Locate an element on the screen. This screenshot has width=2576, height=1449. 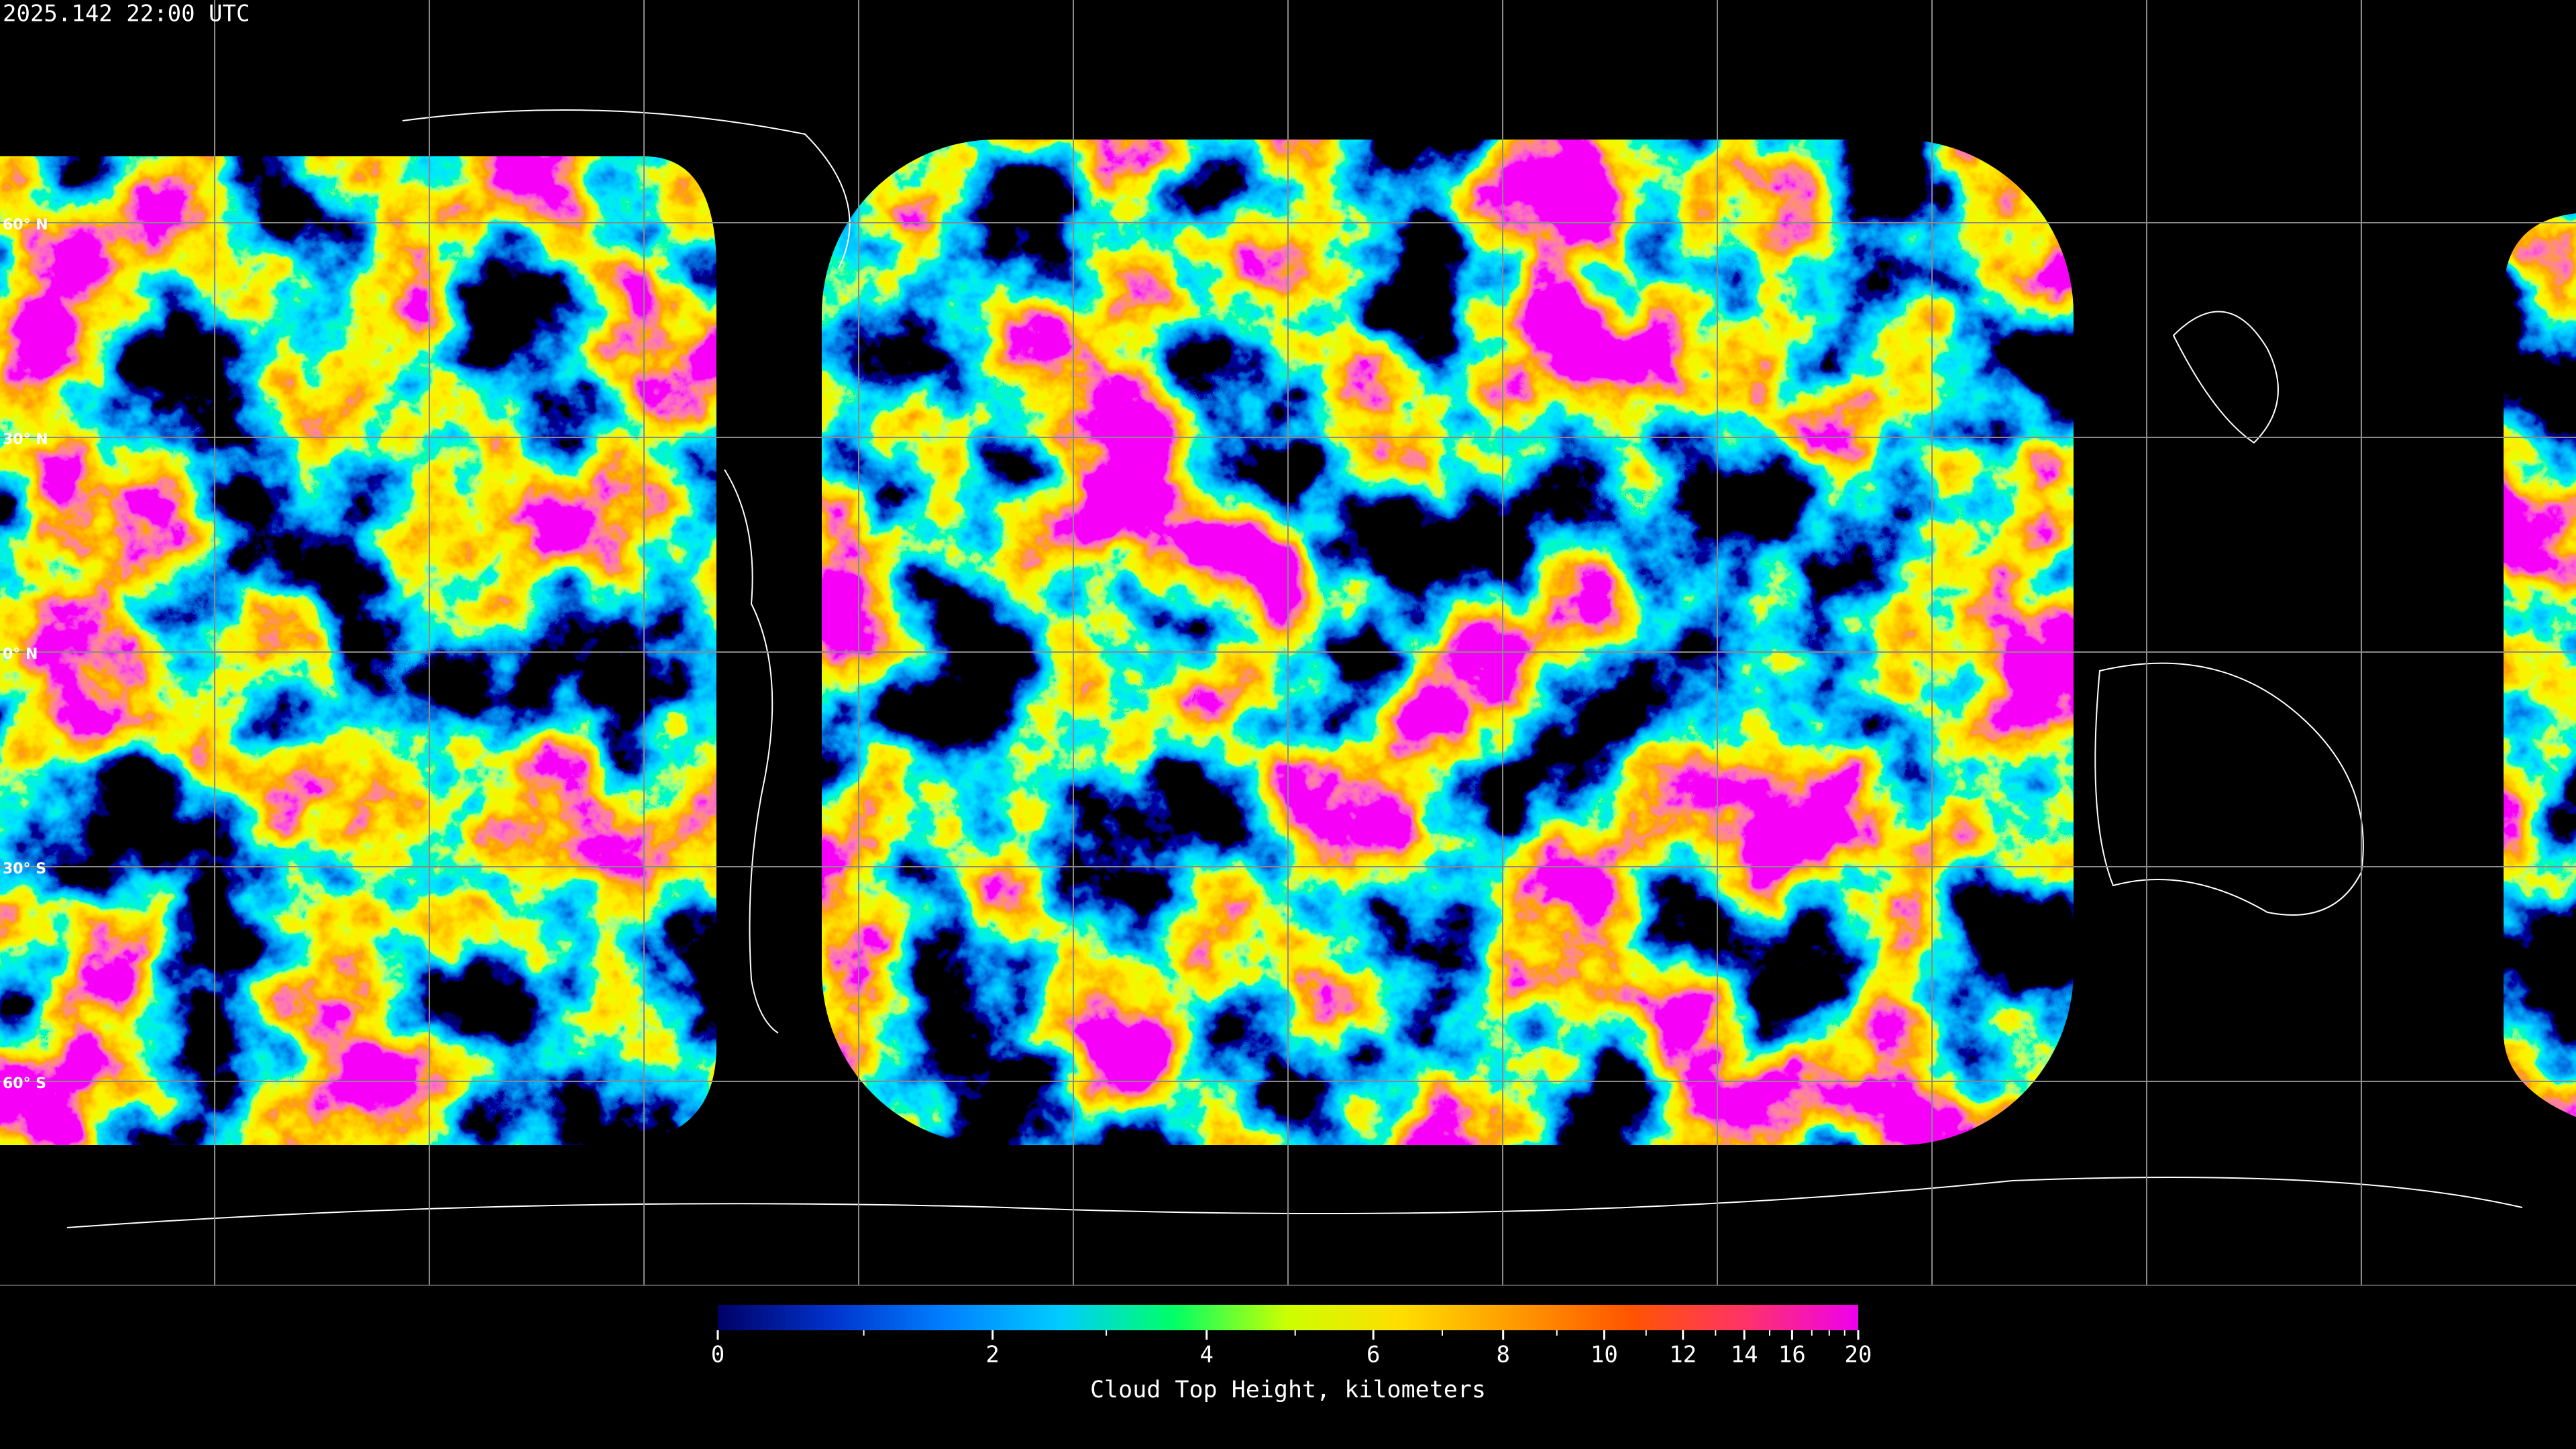
latitude-label: 60° N is located at coordinates (25, 225).